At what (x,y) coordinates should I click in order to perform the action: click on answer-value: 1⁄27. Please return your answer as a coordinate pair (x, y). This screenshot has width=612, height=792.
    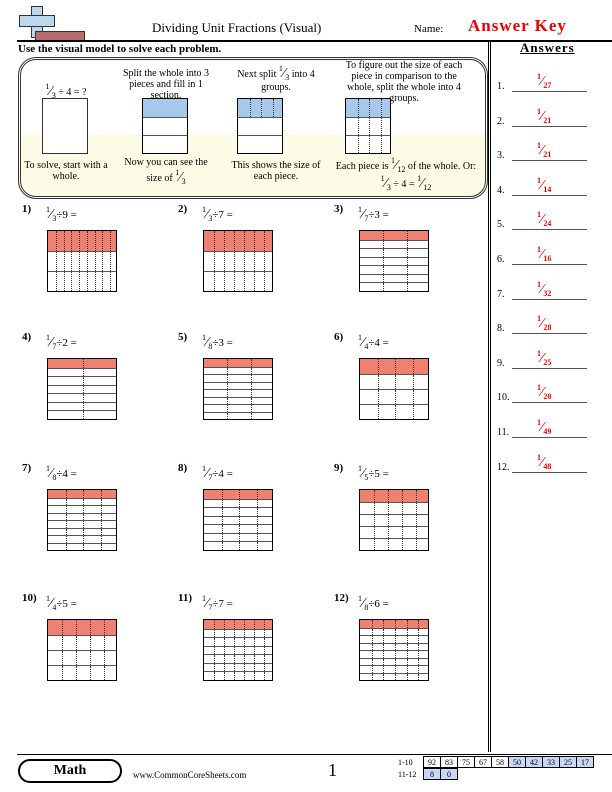
    Looking at the image, I should click on (544, 81).